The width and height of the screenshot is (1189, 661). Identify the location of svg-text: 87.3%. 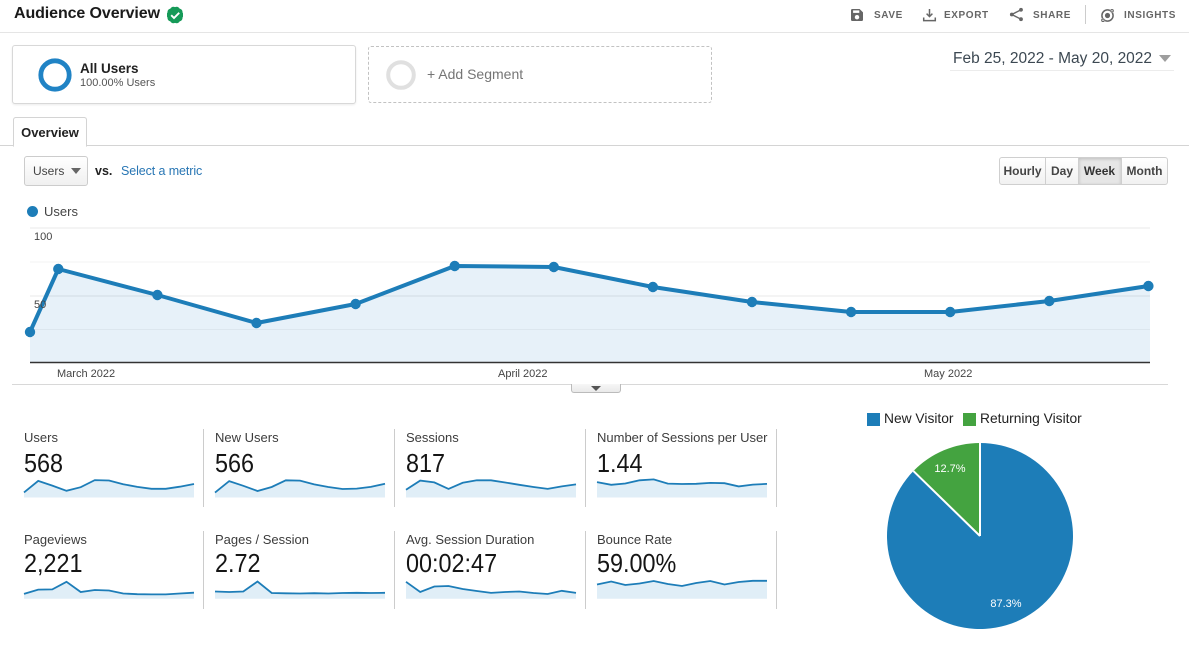
(1005, 604).